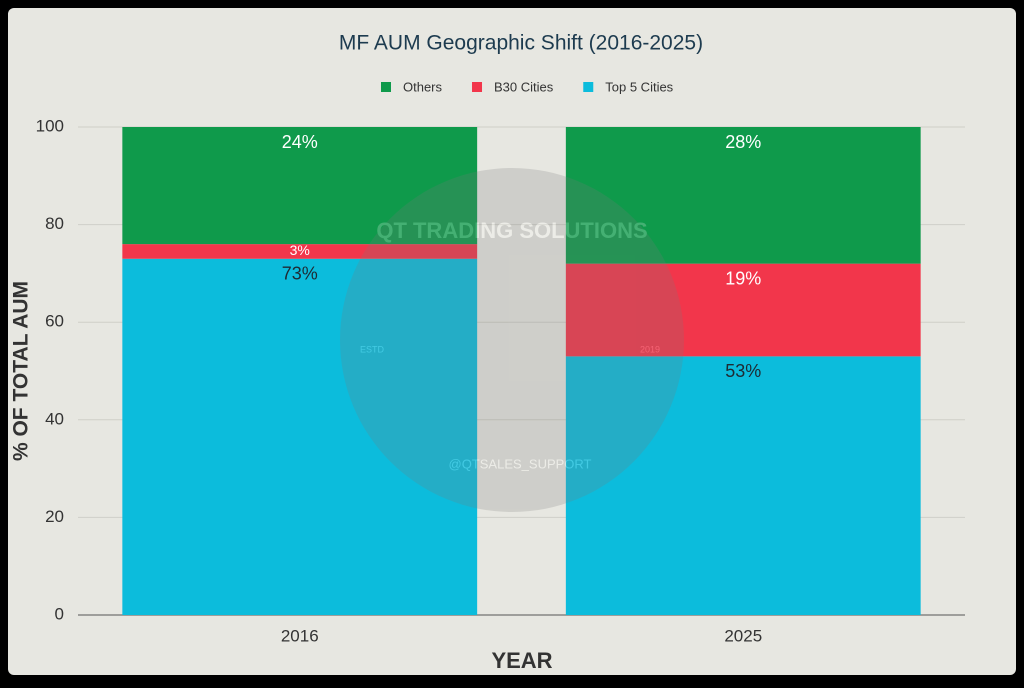  I want to click on y-axis-label: % OF TOTAL AUM, so click(21, 371).